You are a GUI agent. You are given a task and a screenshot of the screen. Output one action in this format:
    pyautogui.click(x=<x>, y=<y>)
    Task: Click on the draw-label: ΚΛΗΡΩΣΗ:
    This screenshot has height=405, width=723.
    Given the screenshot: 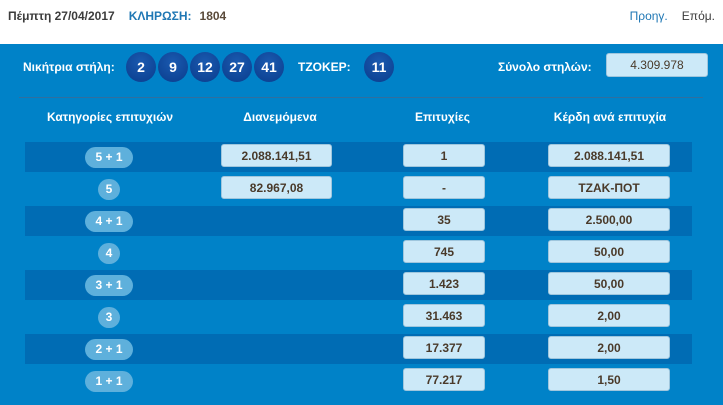 What is the action you would take?
    pyautogui.click(x=160, y=16)
    